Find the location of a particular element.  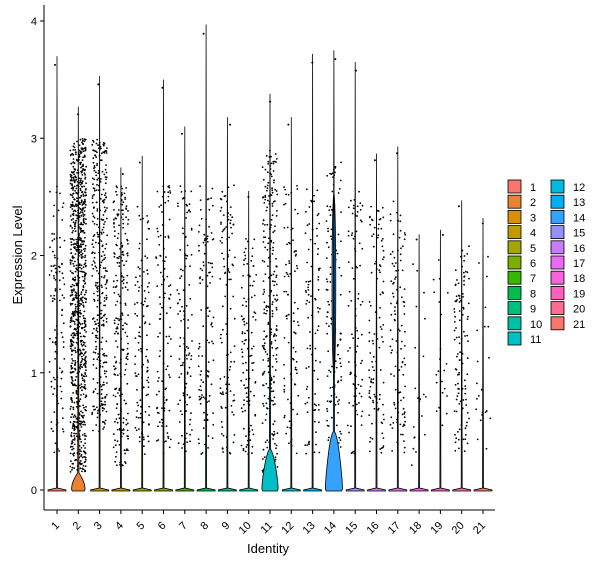

legend-key is located at coordinates (514, 232).